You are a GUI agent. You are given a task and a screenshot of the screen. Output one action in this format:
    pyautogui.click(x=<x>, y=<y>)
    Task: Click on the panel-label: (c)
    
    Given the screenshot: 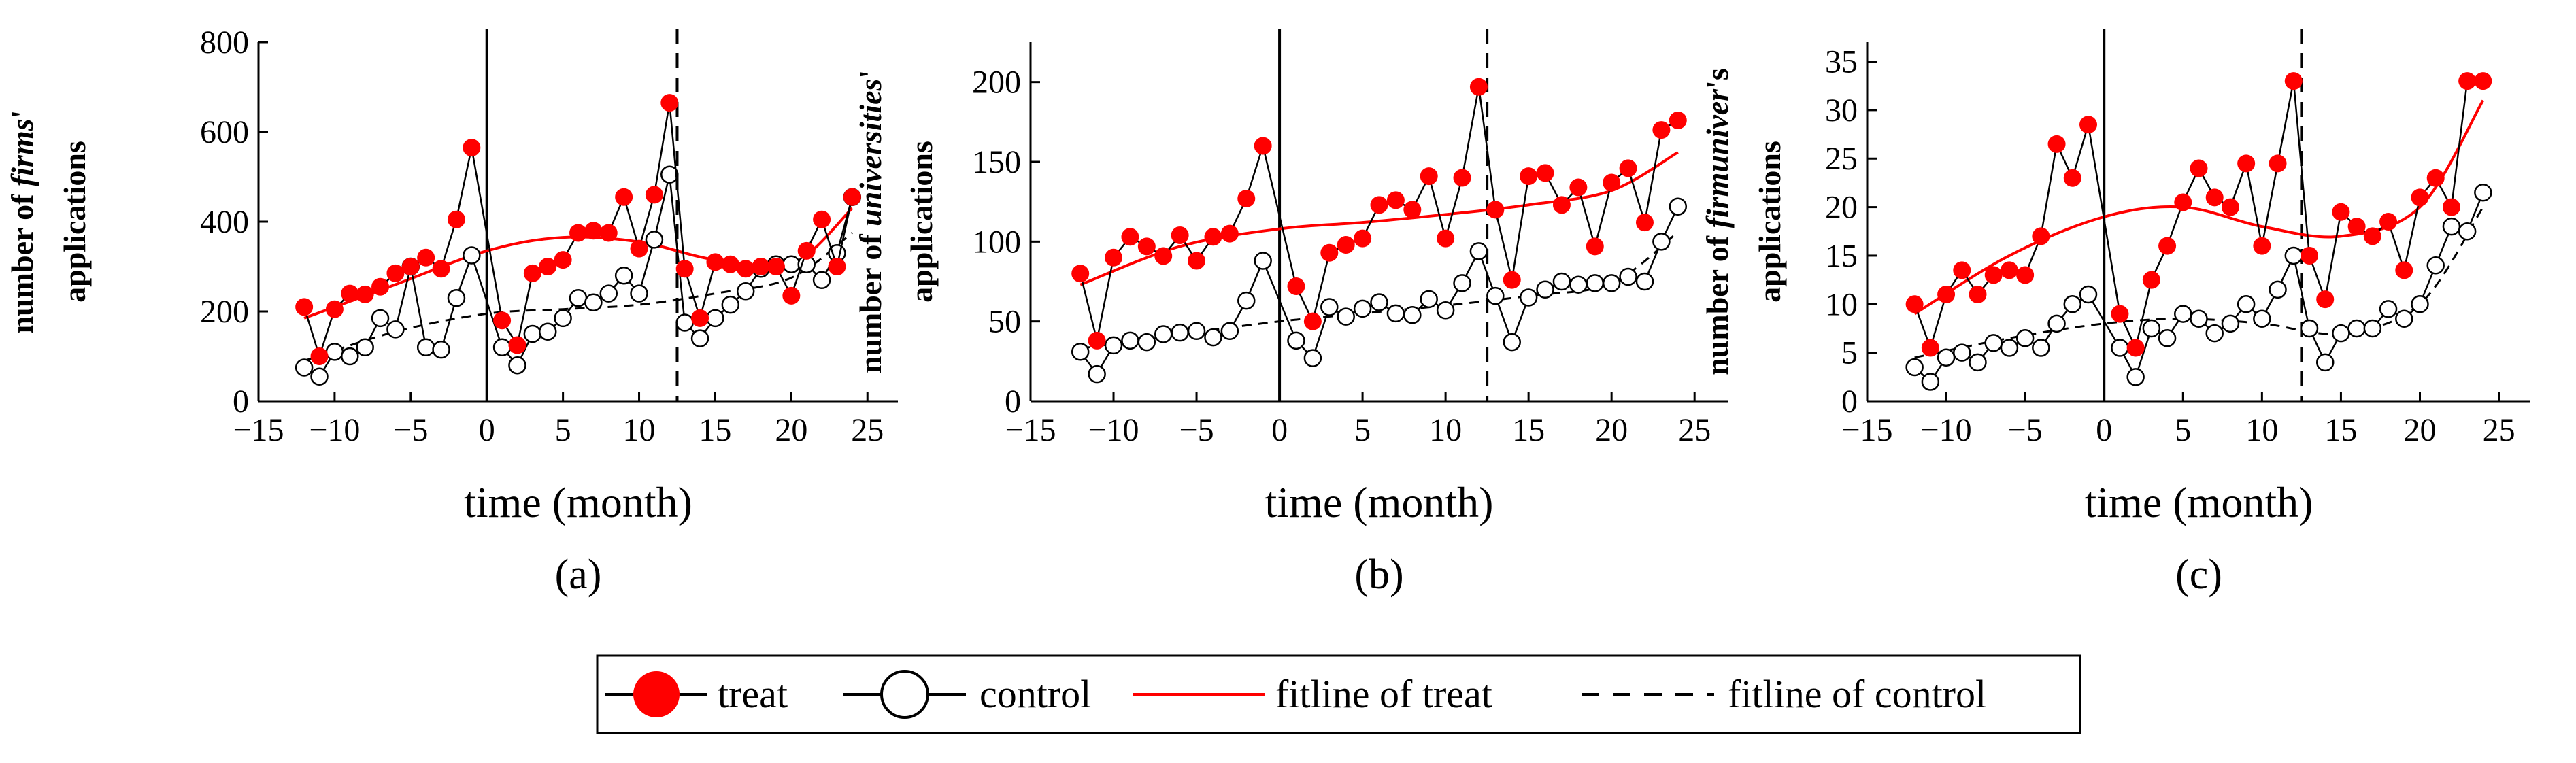 What is the action you would take?
    pyautogui.click(x=2198, y=575)
    